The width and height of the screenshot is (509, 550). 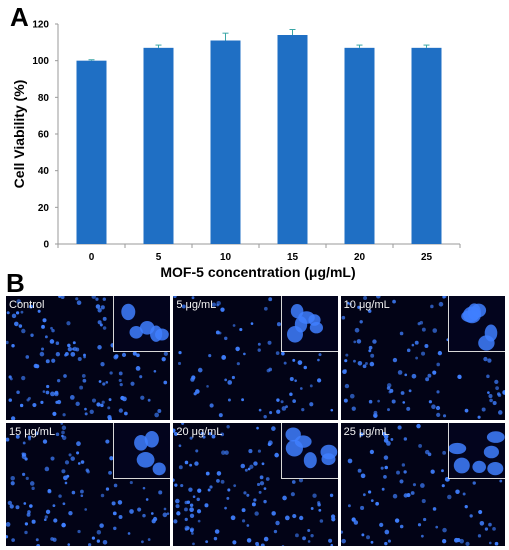 What do you see at coordinates (88, 358) in the screenshot?
I see `micrograph-control: Control` at bounding box center [88, 358].